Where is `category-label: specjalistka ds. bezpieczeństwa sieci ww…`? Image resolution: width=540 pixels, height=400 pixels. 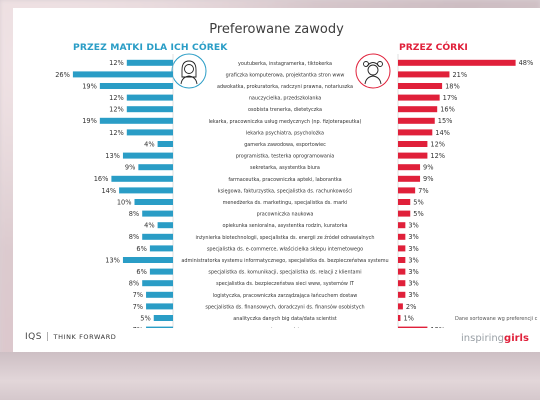
category-label: specjalistka ds. bezpieczeństwa sieci ww… is located at coordinates (285, 283).